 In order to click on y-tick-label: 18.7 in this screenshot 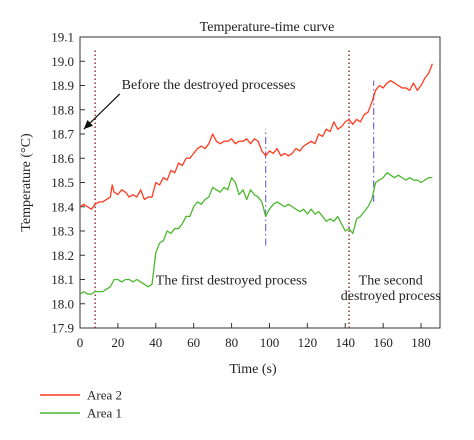, I will do `click(62, 134)`.